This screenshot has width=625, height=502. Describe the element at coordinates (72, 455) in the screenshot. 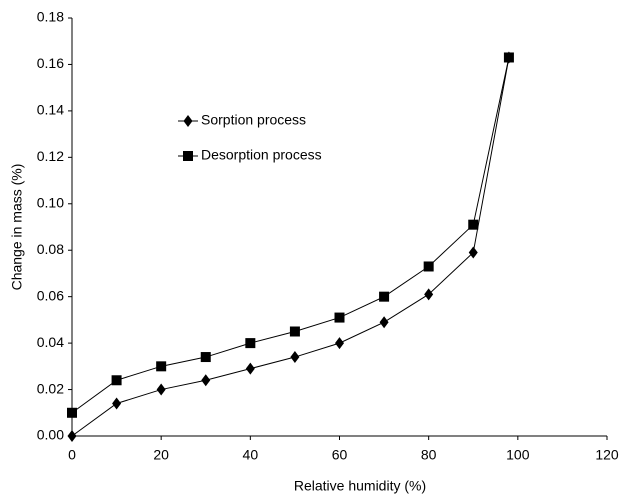

I see `x-tick-label: 0` at that location.